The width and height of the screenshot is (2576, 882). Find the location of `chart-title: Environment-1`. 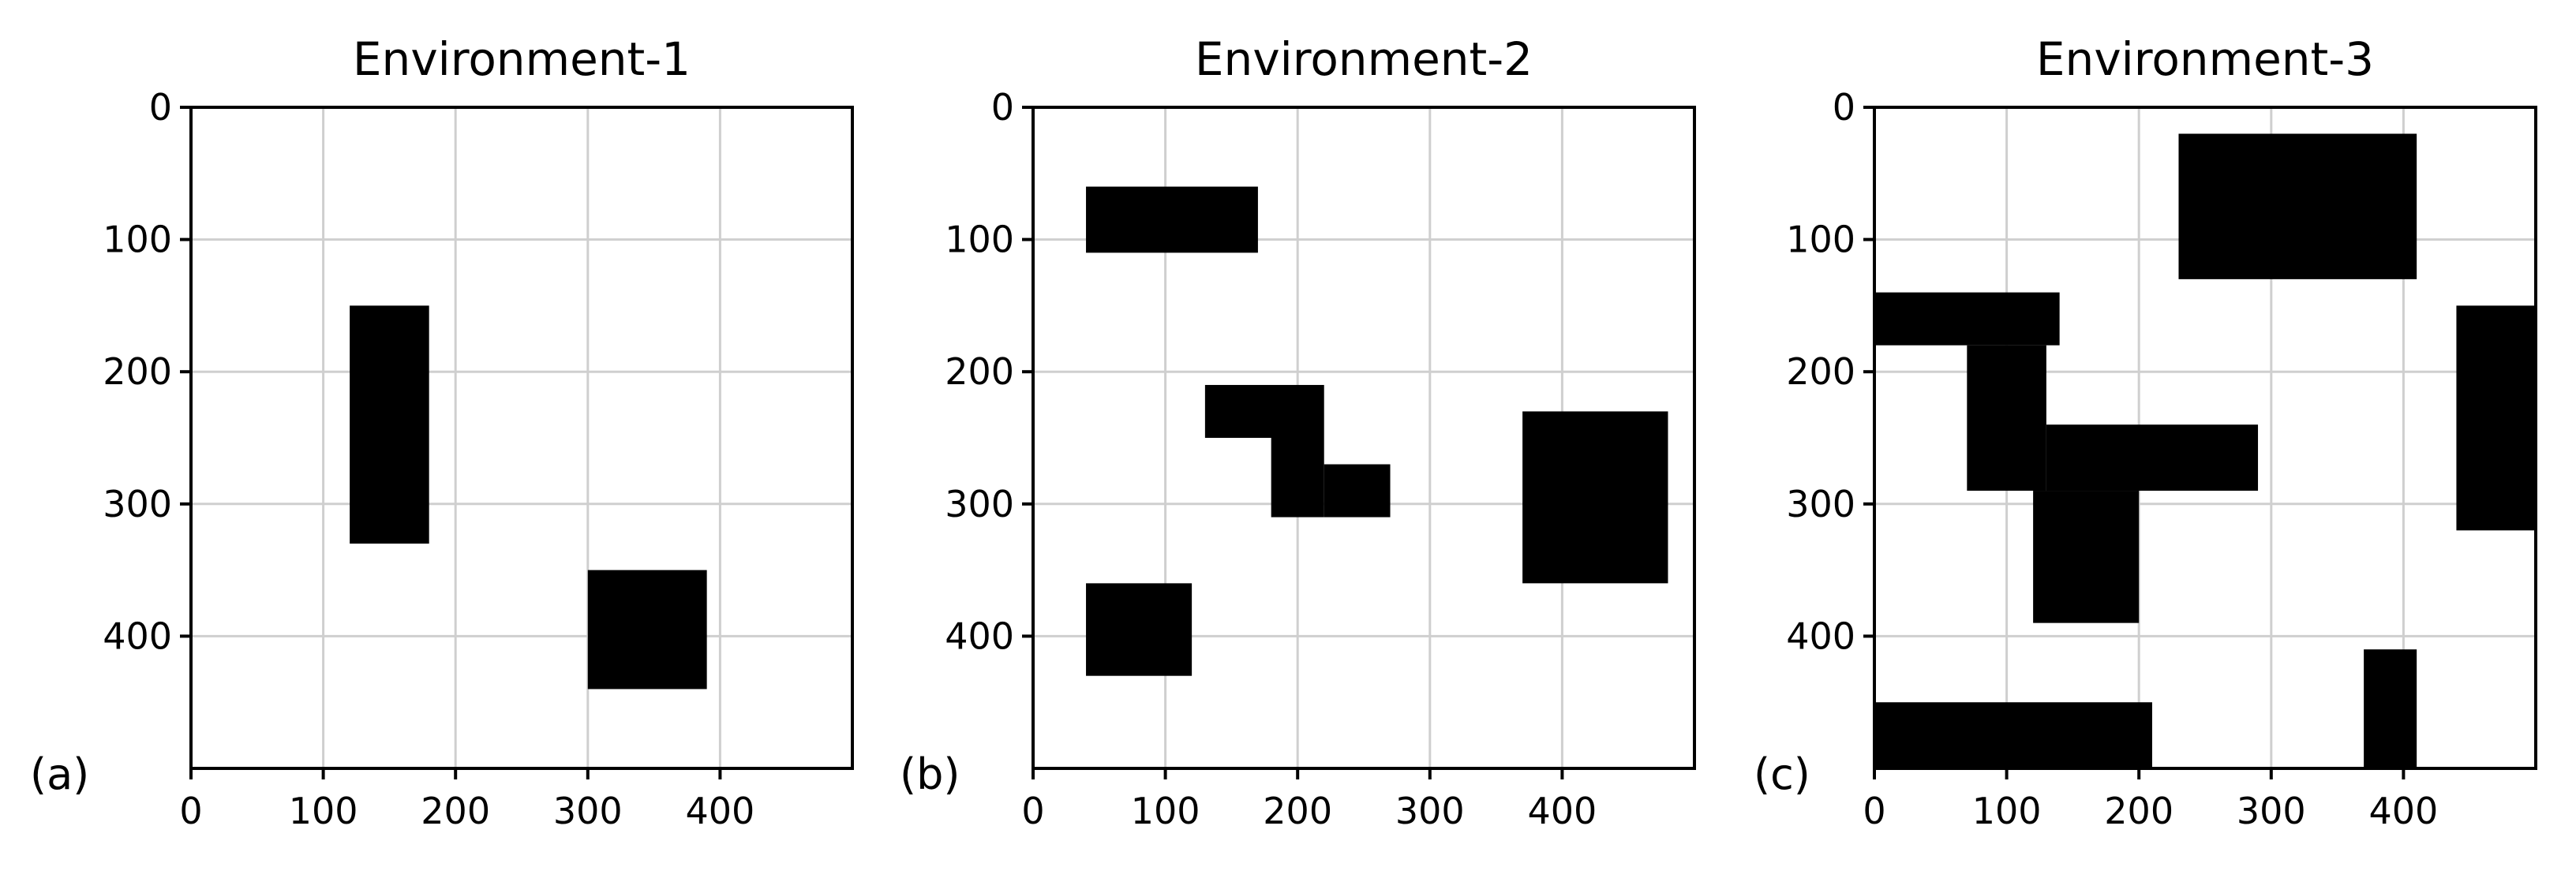

chart-title: Environment-1 is located at coordinates (522, 59).